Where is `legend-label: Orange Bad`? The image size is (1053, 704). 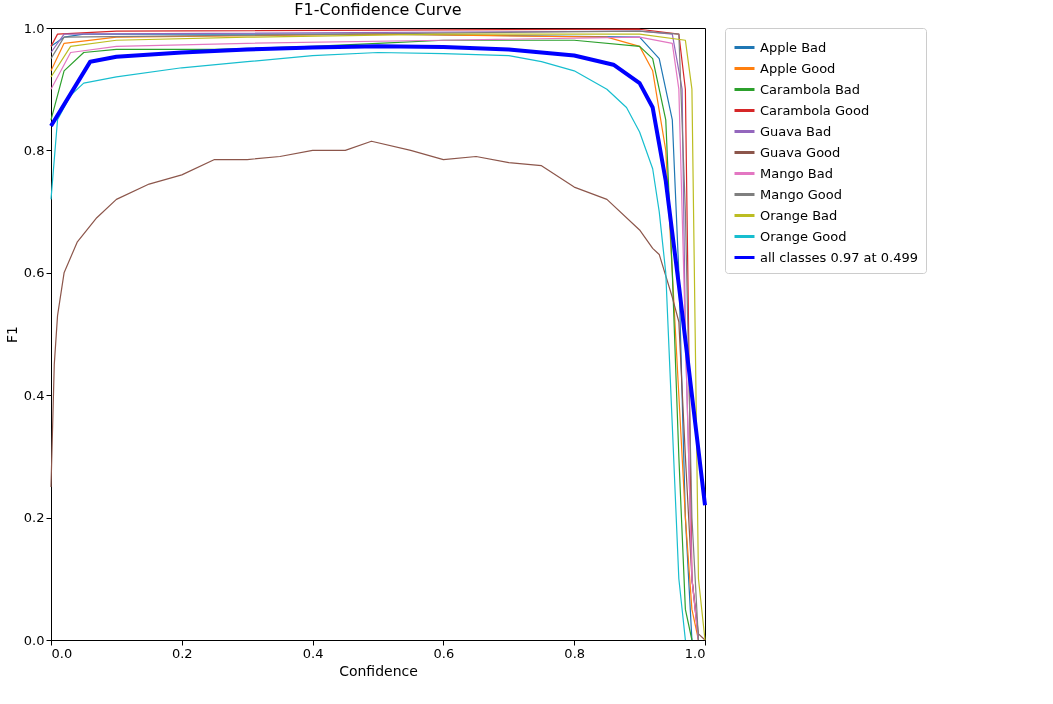
legend-label: Orange Bad is located at coordinates (799, 215).